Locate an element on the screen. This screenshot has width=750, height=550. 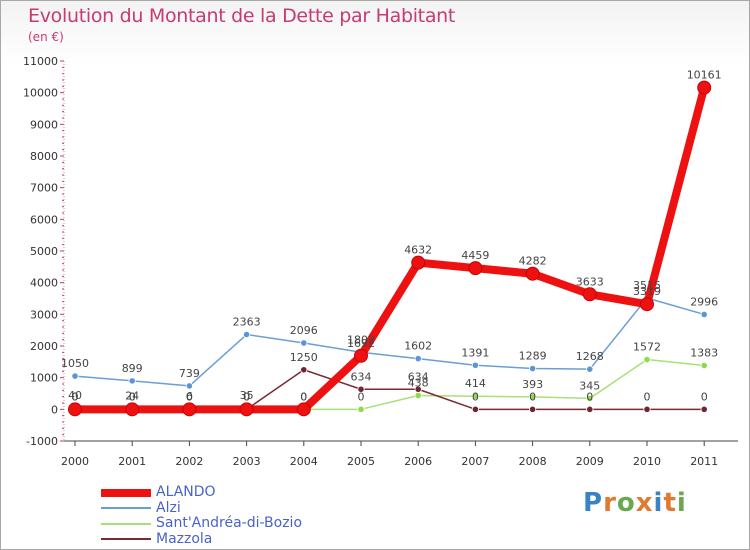
y-tick-label: 3000 is located at coordinates (44, 314).